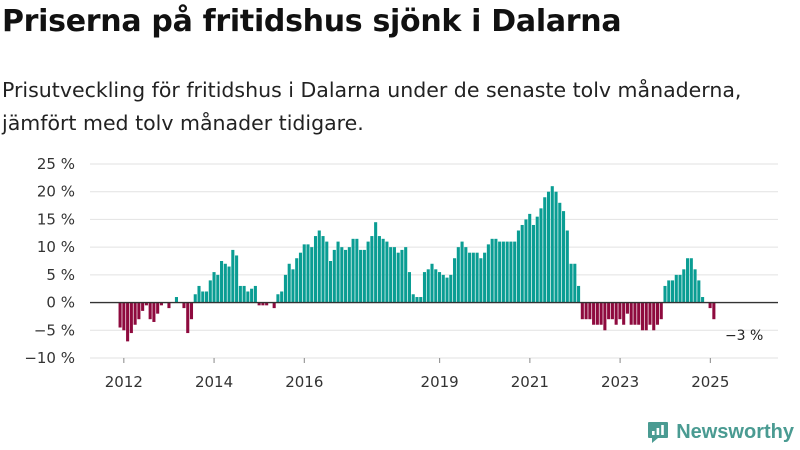 This screenshot has width=800, height=450. I want to click on chart-title: Priserna på fritidshus sjönk i Dalarna, so click(312, 21).